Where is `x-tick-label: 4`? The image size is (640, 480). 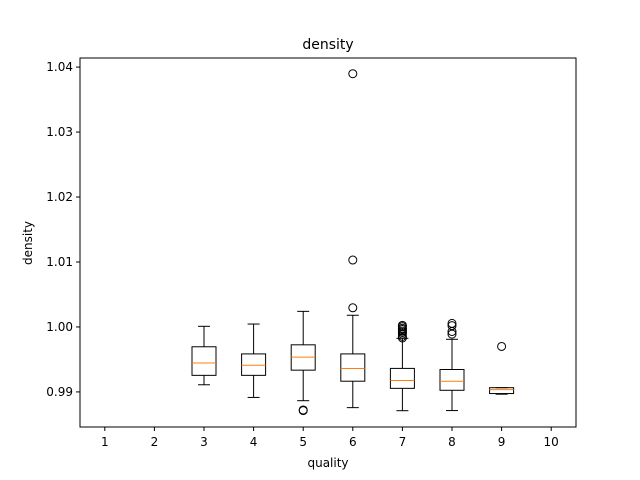 x-tick-label: 4 is located at coordinates (254, 442).